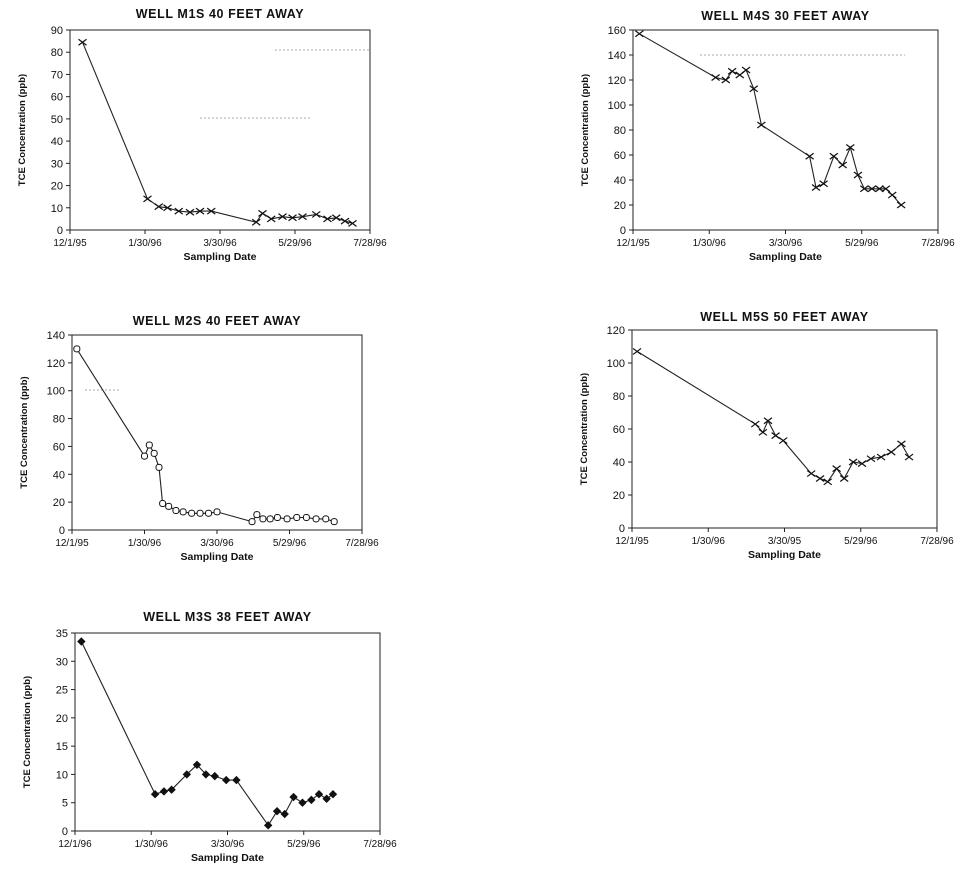 This screenshot has width=966, height=875. Describe the element at coordinates (65, 804) in the screenshot. I see `y-tick-label: 5` at that location.